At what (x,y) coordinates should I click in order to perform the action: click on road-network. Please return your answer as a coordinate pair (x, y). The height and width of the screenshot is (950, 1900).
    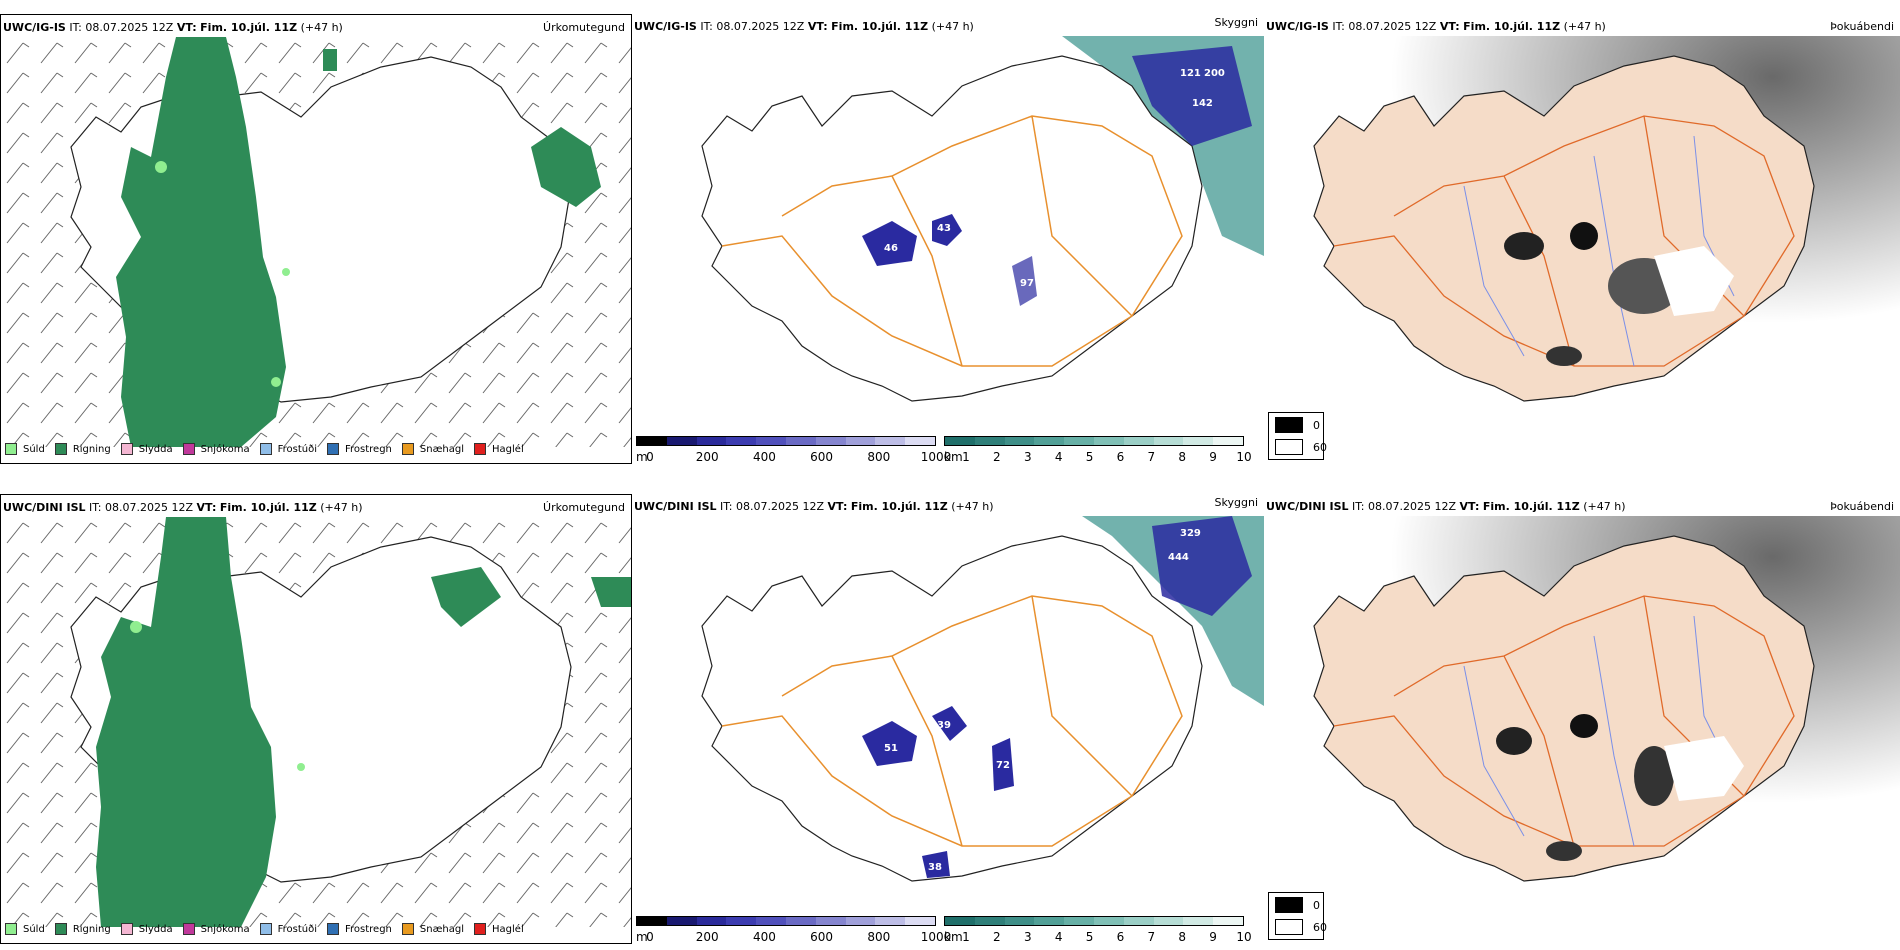
    Looking at the image, I should click on (952, 241).